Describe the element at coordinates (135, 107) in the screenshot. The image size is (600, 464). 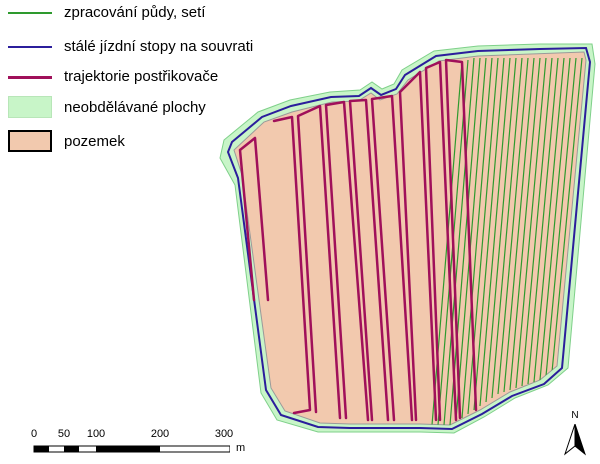
I see `legend-label-uncultivated: neobdělávané plochy` at that location.